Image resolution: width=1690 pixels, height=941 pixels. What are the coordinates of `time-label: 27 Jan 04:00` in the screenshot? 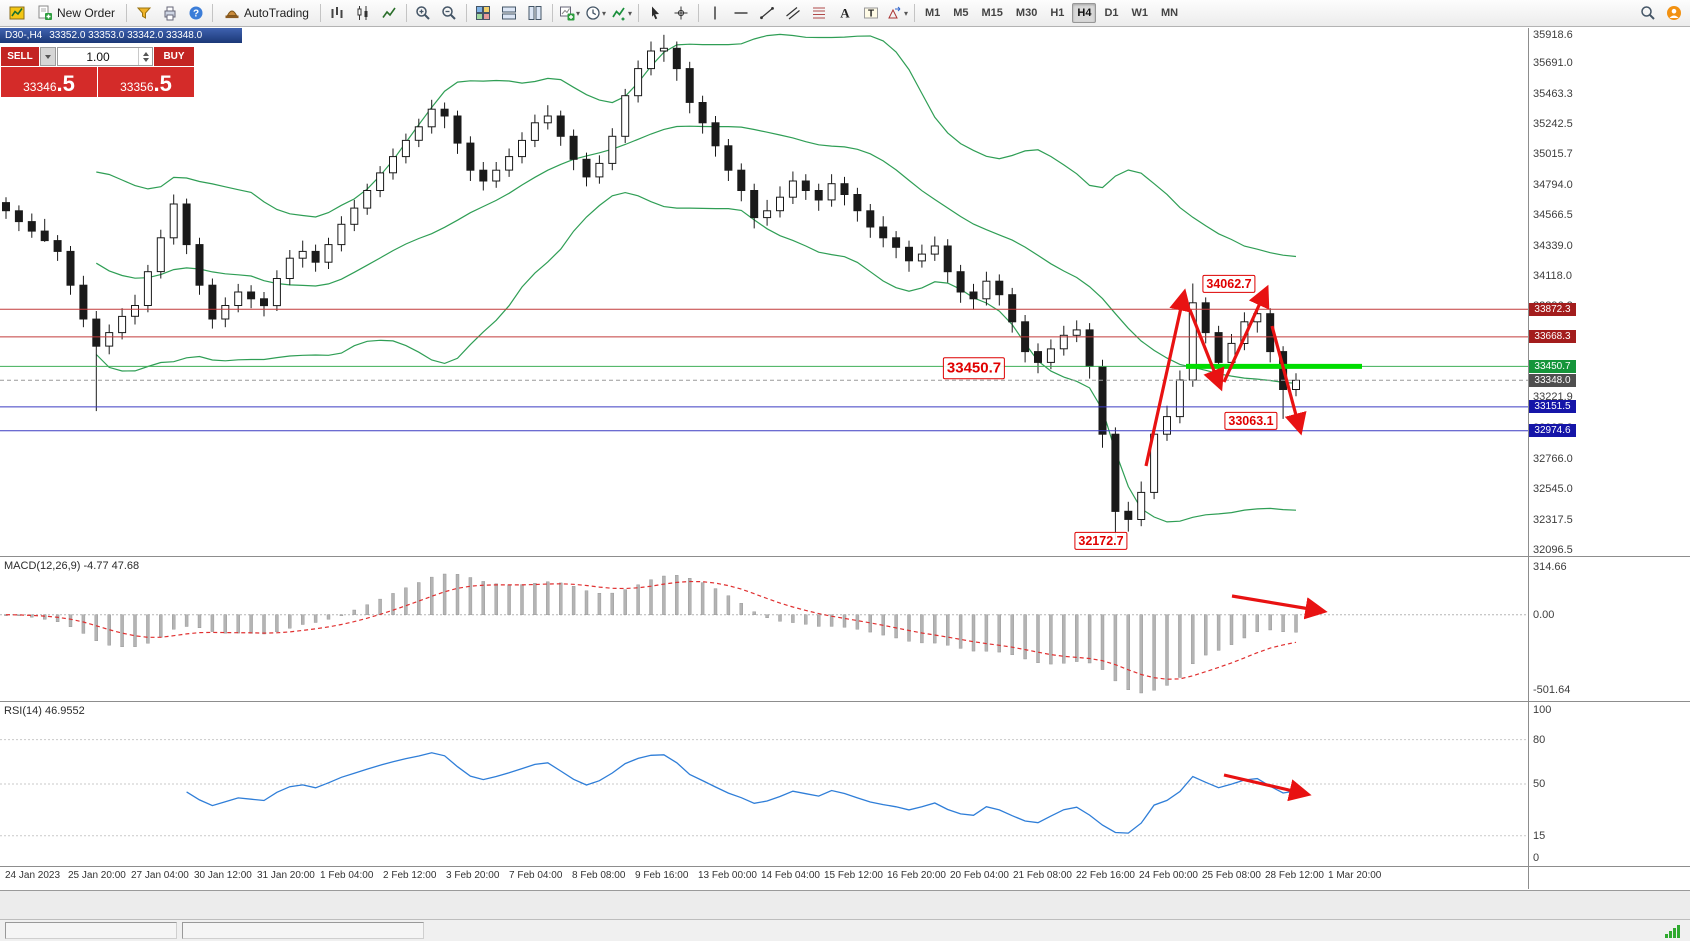 It's located at (160, 875).